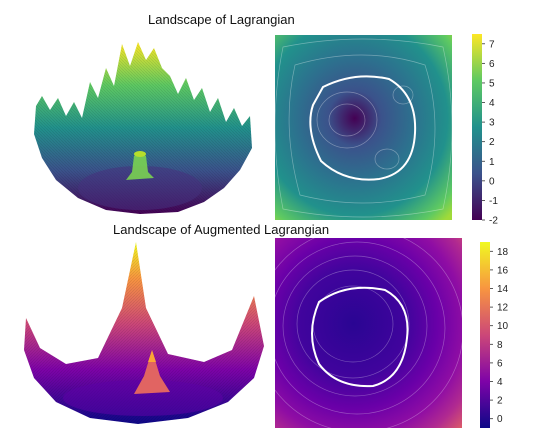 This screenshot has height=445, width=554. I want to click on top-colorbar-tick-label: 3, so click(492, 123).